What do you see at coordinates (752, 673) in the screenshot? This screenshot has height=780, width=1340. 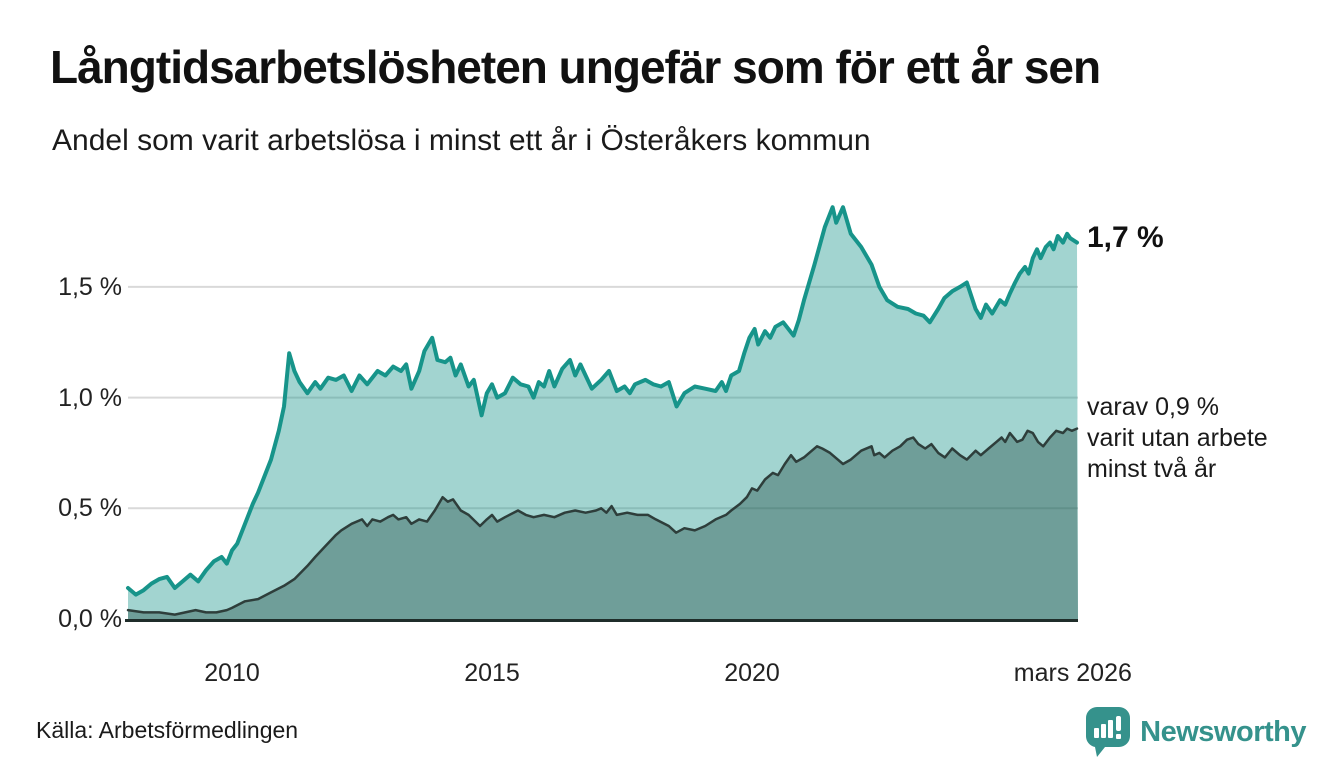 I see `x-tick-label: 2020` at bounding box center [752, 673].